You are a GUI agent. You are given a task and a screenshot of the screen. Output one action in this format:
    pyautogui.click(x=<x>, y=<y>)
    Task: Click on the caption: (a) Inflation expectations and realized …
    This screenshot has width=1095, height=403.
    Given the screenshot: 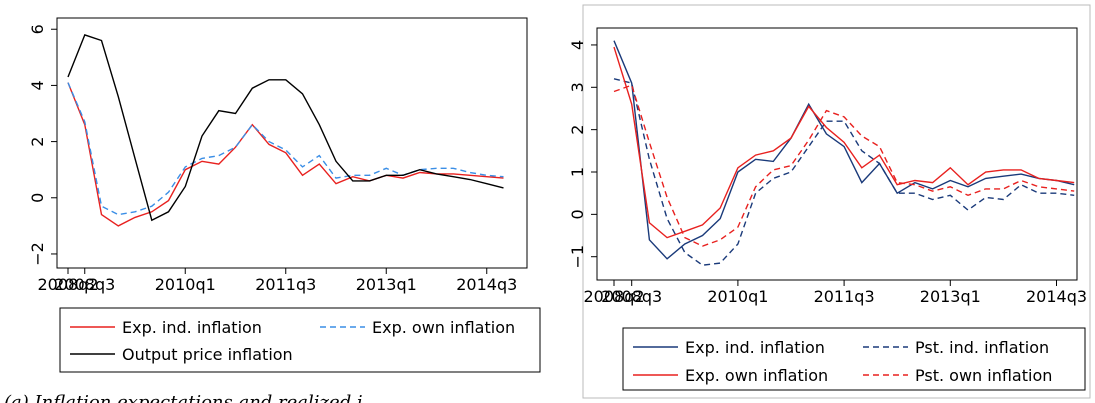 What is the action you would take?
    pyautogui.click(x=183, y=397)
    